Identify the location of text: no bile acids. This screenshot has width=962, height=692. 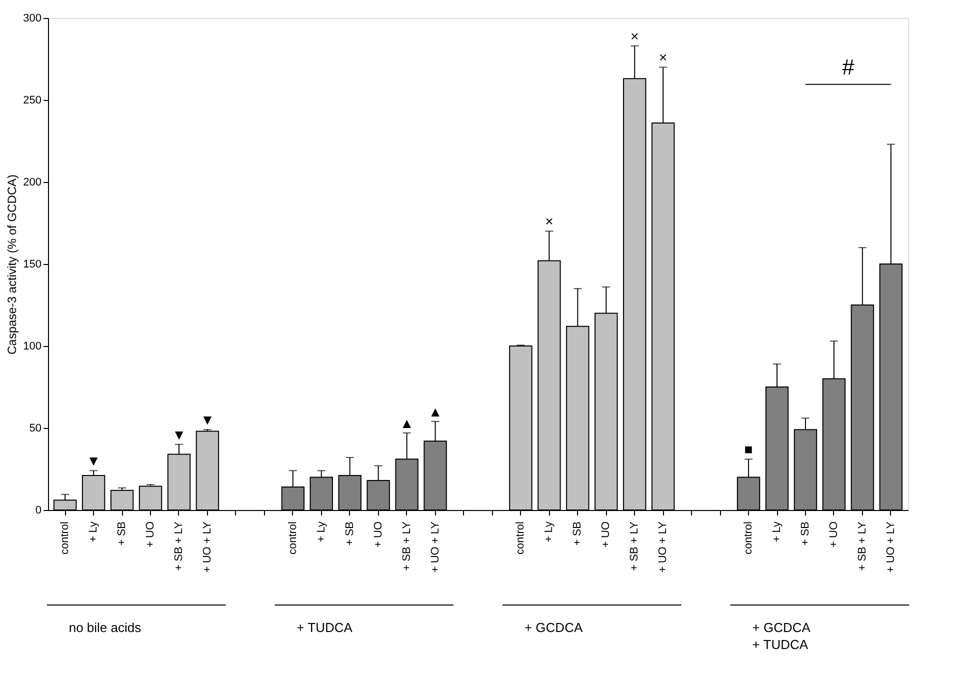
(105, 627).